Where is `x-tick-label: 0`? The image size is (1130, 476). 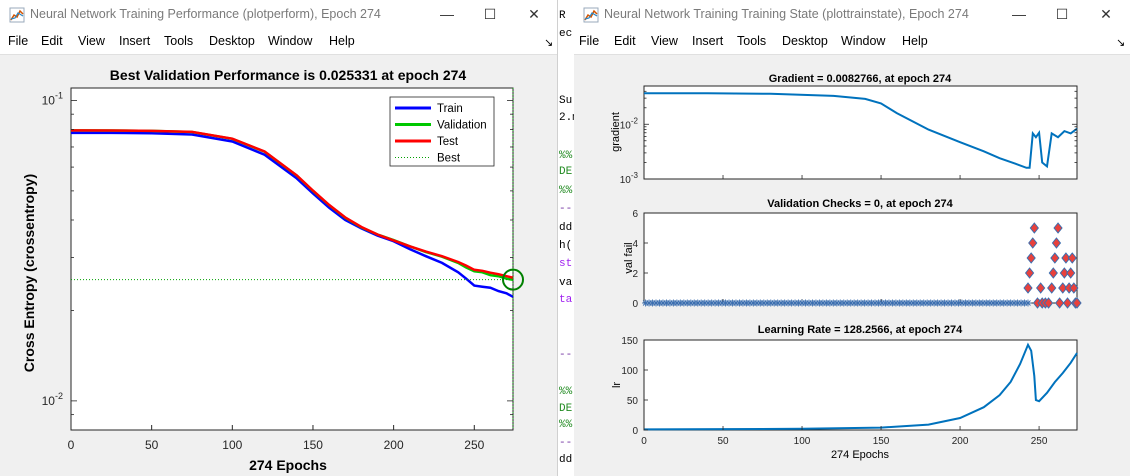
x-tick-label: 0 is located at coordinates (644, 441).